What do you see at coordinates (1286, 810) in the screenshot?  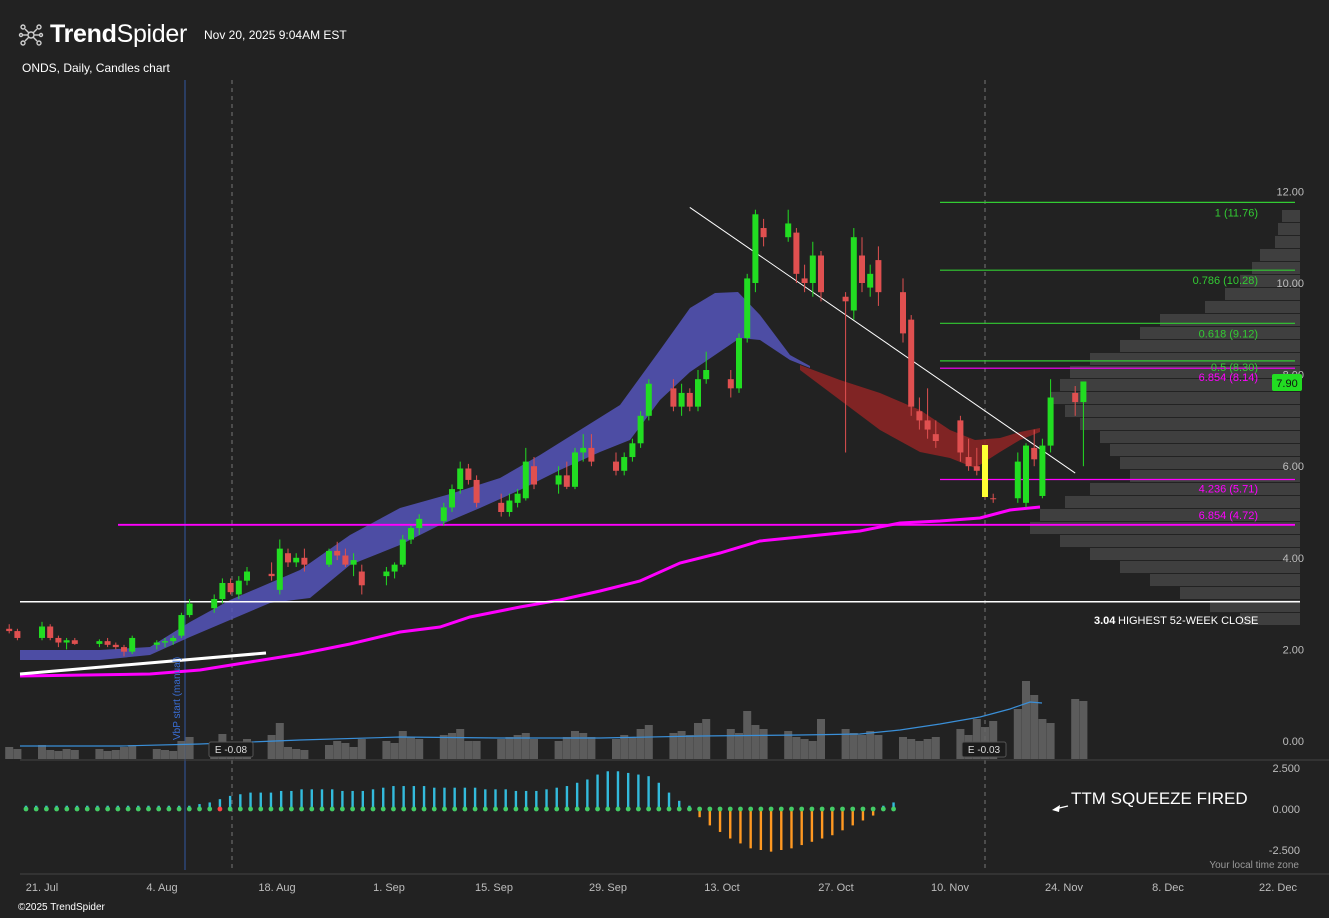 I see `squeeze-tick-label: 0.000` at bounding box center [1286, 810].